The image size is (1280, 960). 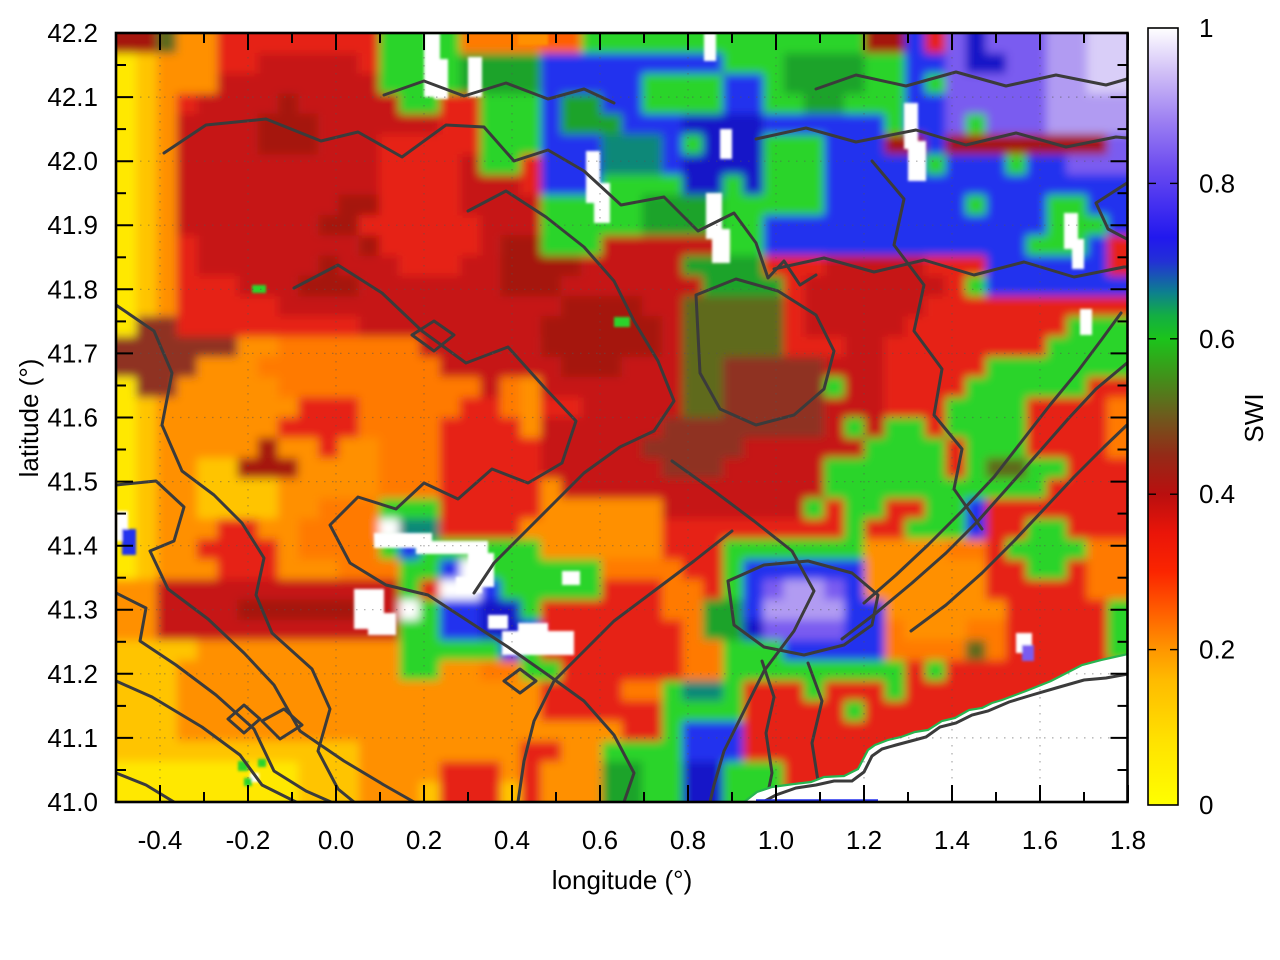 What do you see at coordinates (248, 840) in the screenshot?
I see `svg-text: -0.2` at bounding box center [248, 840].